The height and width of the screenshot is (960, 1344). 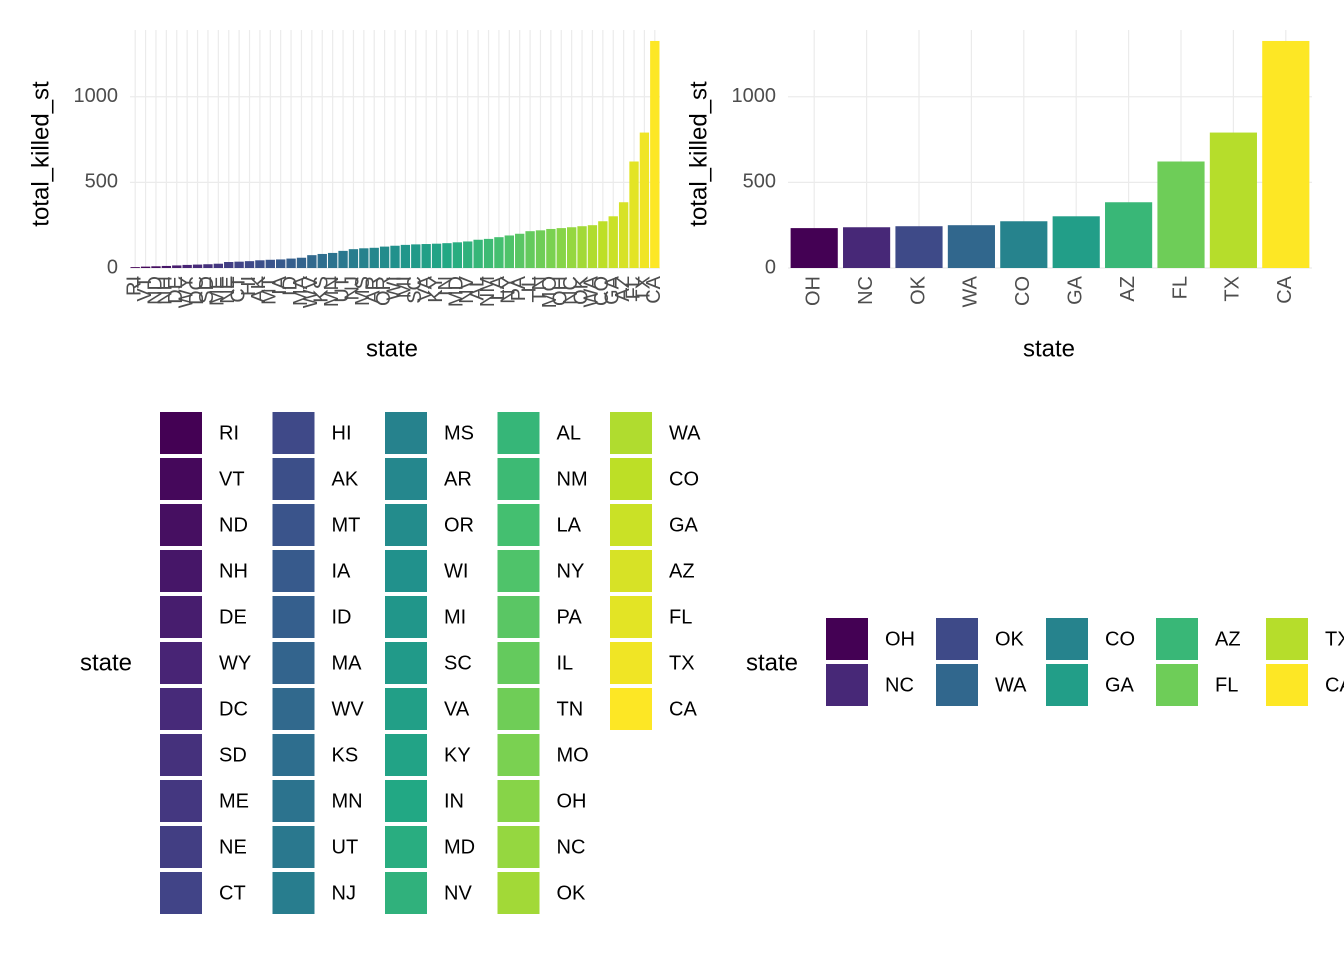 I want to click on legend-label: IA, so click(x=342, y=571).